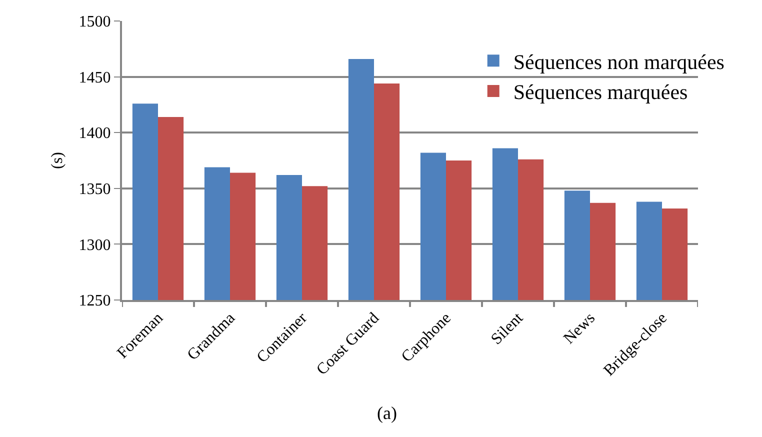 Image resolution: width=762 pixels, height=437 pixels. What do you see at coordinates (618, 62) in the screenshot?
I see `legend-label: Séquences non marquées` at bounding box center [618, 62].